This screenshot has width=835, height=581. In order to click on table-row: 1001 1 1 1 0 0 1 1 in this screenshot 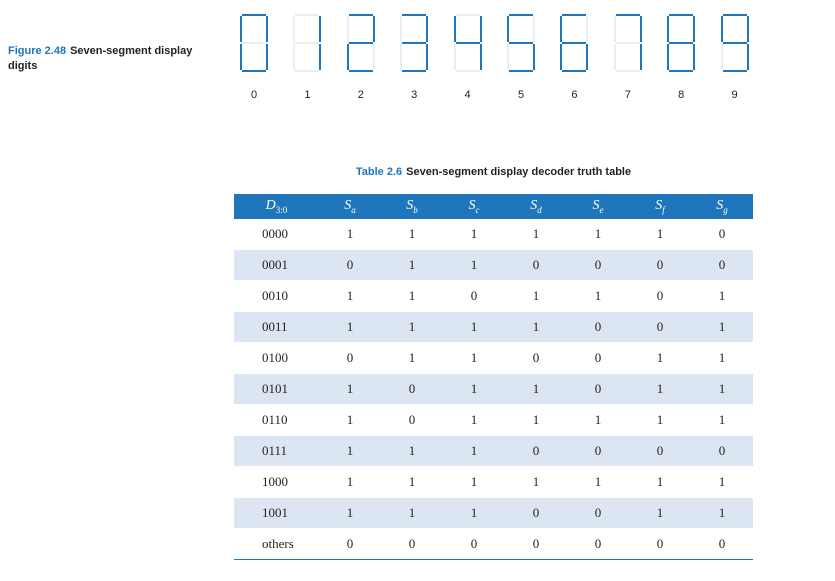, I will do `click(493, 513)`.